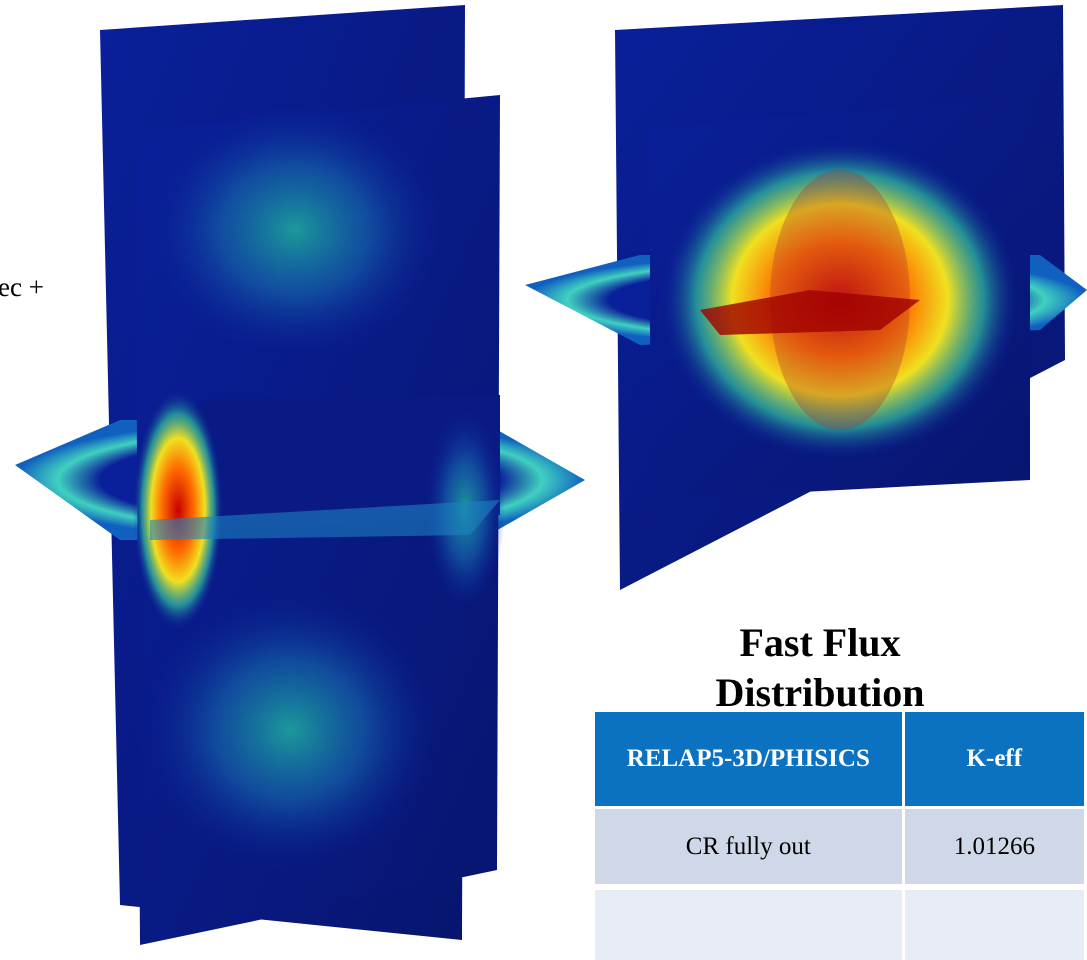 The height and width of the screenshot is (960, 1087). I want to click on left-cut-text: ec +, so click(22, 287).